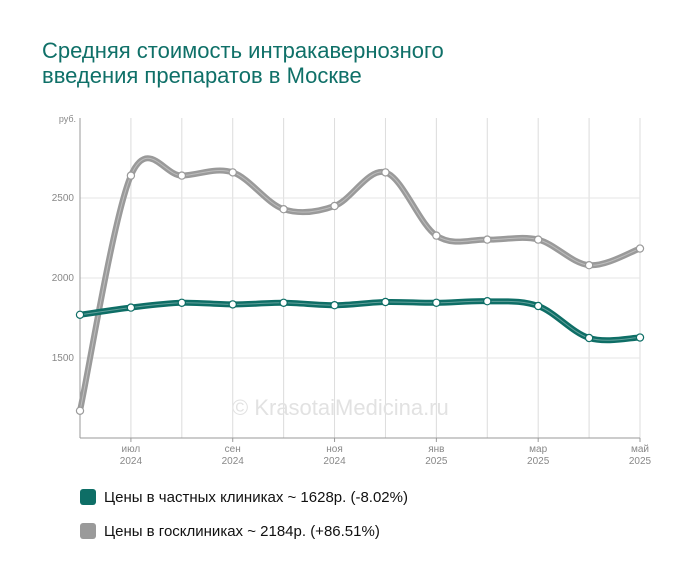 The width and height of the screenshot is (700, 582). I want to click on y-tick-label: 1500, so click(63, 358).